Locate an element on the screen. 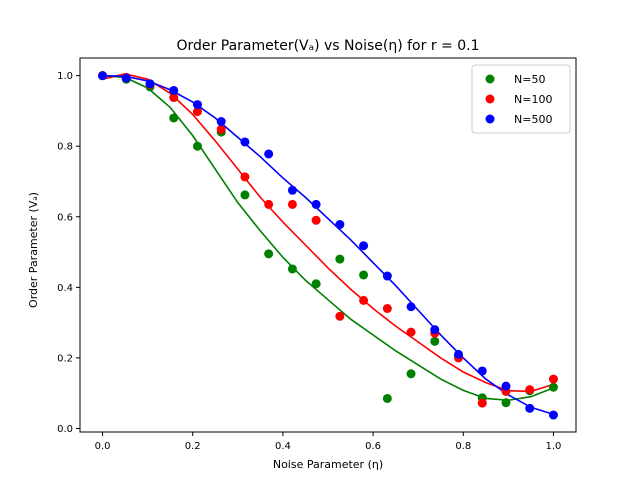  y-axis-label: Order Parameter (Vₐ) is located at coordinates (33, 250).